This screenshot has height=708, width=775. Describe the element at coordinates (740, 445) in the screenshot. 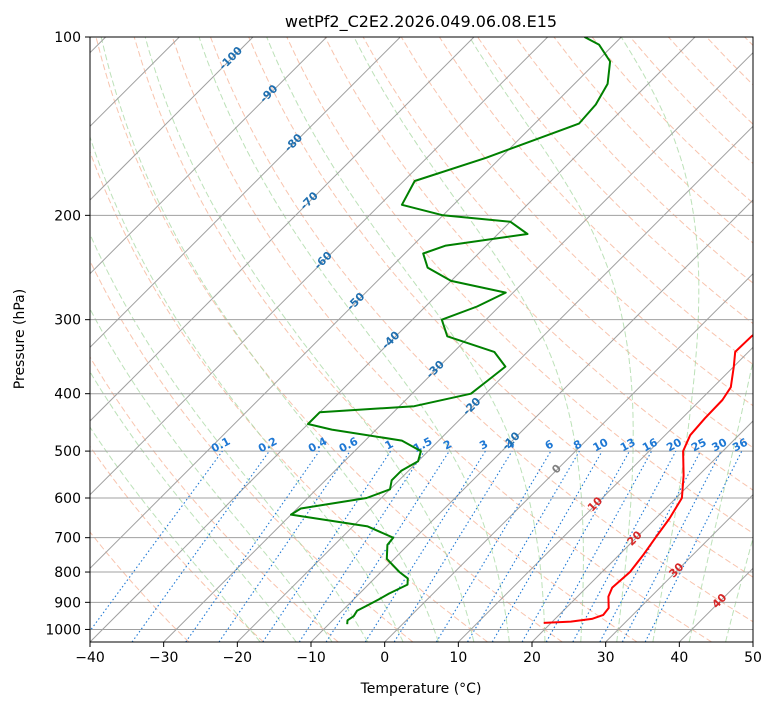

I see `mixing-ratio-label: 36` at that location.